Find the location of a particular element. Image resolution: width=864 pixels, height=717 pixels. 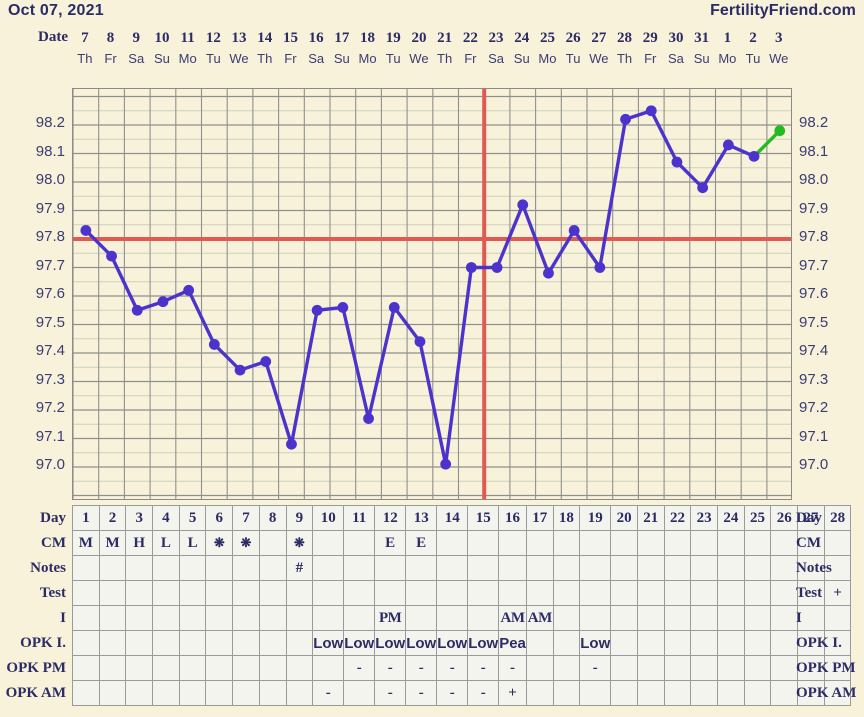

cell-day: 9 is located at coordinates (299, 518).